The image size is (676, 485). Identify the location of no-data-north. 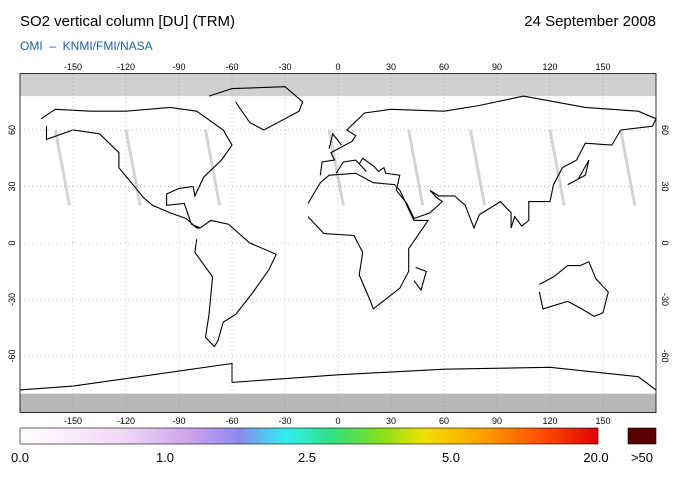
(338, 85).